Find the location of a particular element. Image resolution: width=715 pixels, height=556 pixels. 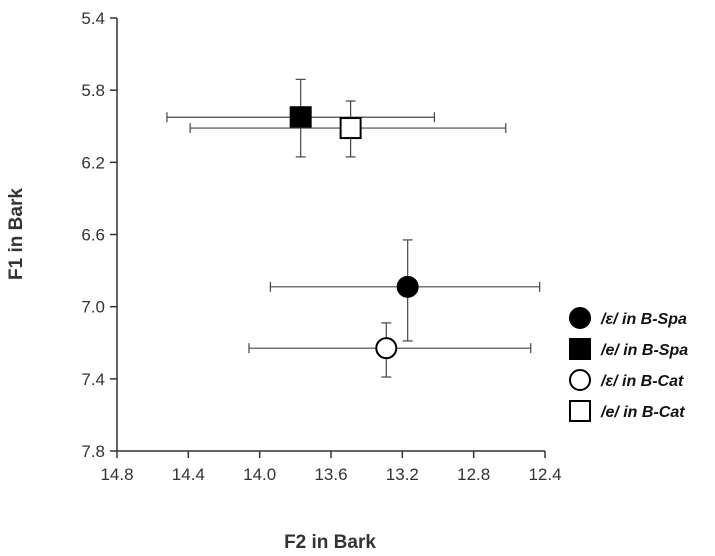

y-tick-label: 6.2 is located at coordinates (93, 162).